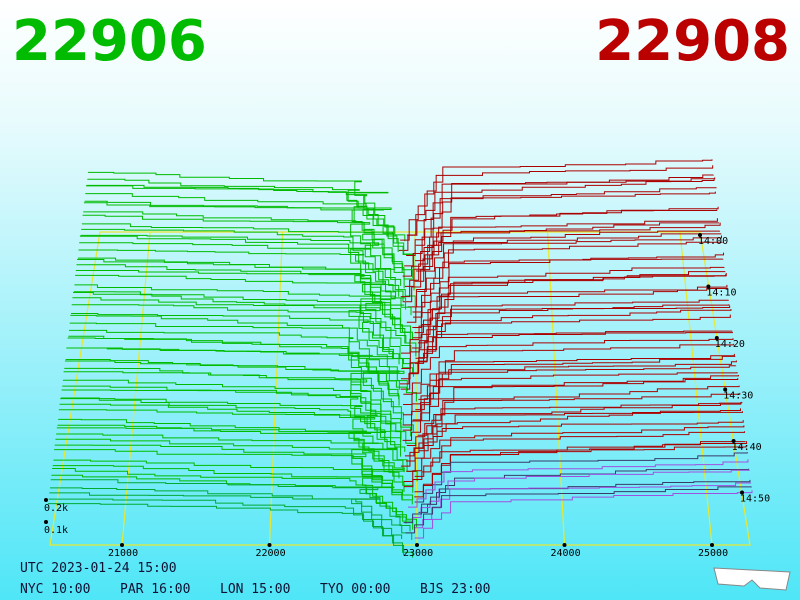 The height and width of the screenshot is (600, 800). What do you see at coordinates (713, 553) in the screenshot?
I see `price-tick-label: 25000` at bounding box center [713, 553].